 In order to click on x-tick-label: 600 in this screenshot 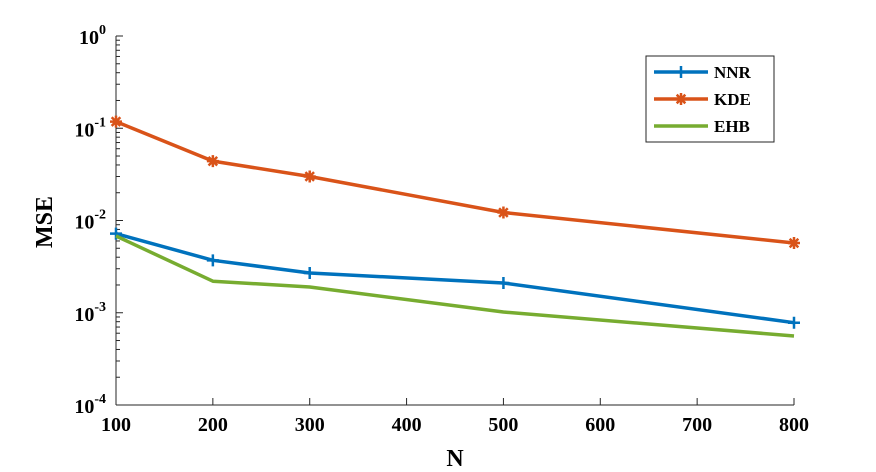, I will do `click(600, 425)`.